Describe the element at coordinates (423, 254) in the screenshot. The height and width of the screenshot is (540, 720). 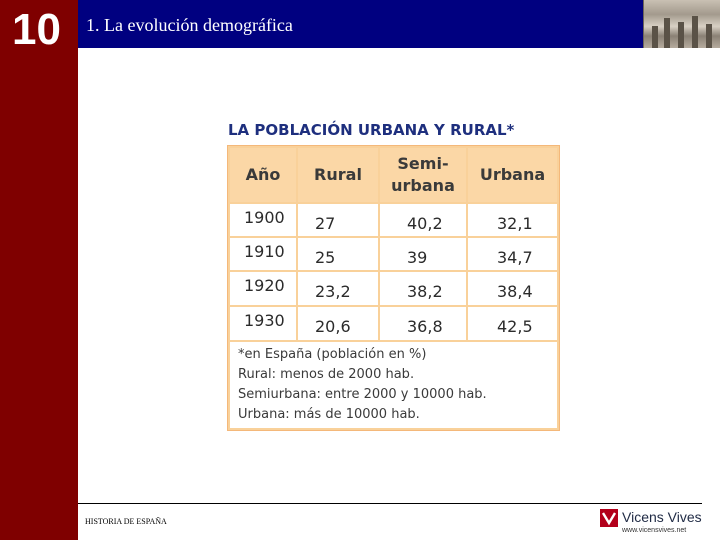
I see `table-cell-semiurbana: 39` at that location.